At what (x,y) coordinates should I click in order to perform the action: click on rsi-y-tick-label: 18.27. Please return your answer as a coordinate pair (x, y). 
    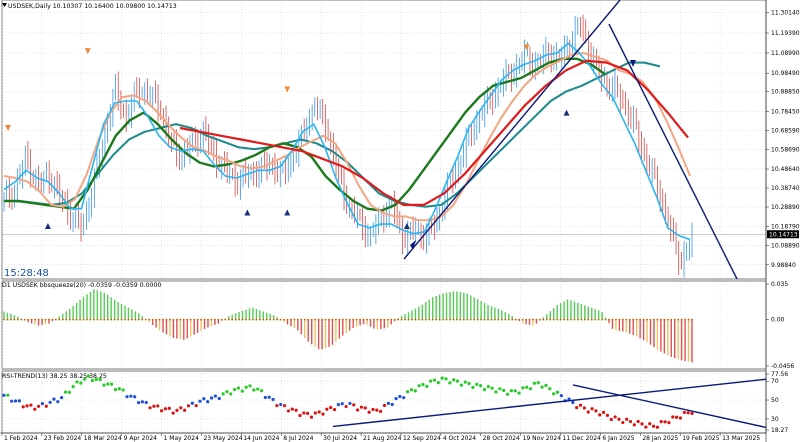
    Looking at the image, I should click on (779, 430).